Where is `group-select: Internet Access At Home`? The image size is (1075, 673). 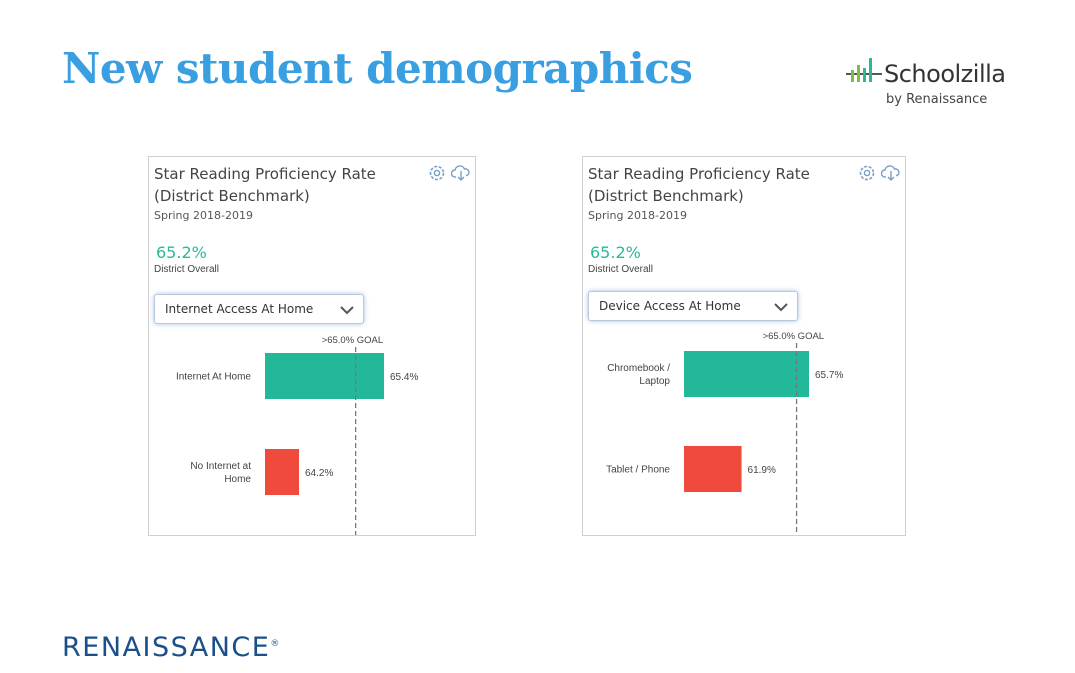
group-select: Internet Access At Home is located at coordinates (259, 309).